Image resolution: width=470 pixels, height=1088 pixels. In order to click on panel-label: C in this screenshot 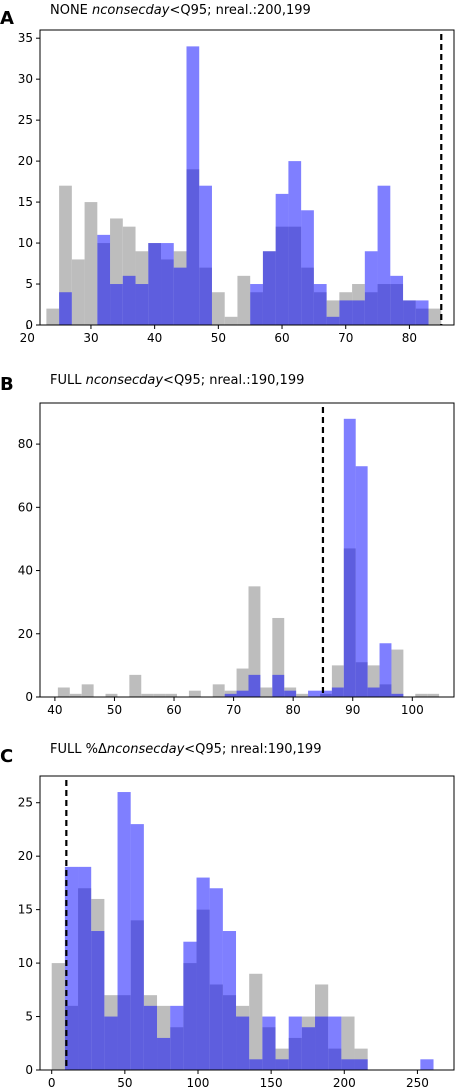, I will do `click(6, 756)`.